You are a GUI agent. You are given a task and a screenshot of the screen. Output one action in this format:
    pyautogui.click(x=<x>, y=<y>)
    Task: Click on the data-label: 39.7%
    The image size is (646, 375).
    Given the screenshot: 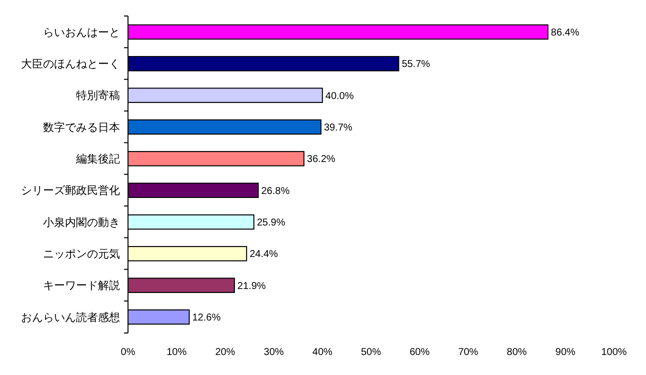 What is the action you would take?
    pyautogui.click(x=338, y=128)
    